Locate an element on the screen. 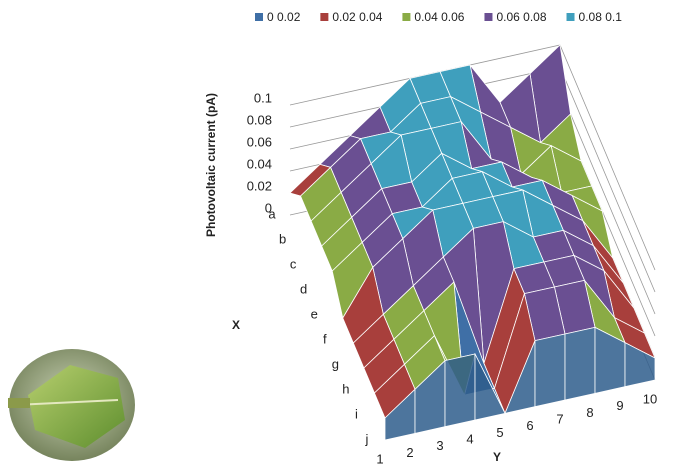 The width and height of the screenshot is (678, 474). z-tick-label: 0.08 is located at coordinates (259, 119).